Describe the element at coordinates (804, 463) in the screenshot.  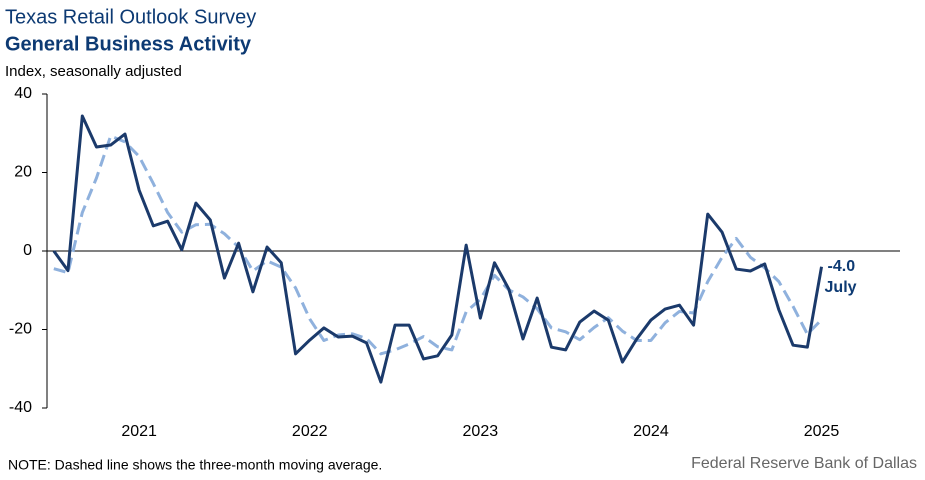
I see `source: Federal Reserve Bank of Dallas` at that location.